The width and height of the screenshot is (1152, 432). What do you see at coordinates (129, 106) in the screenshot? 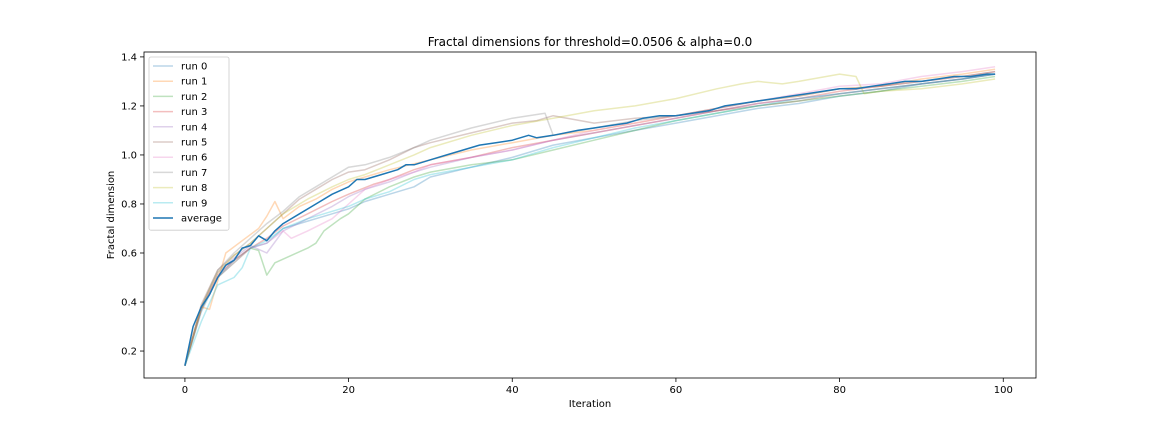
I see `y-tick-label: 1.2` at bounding box center [129, 106].